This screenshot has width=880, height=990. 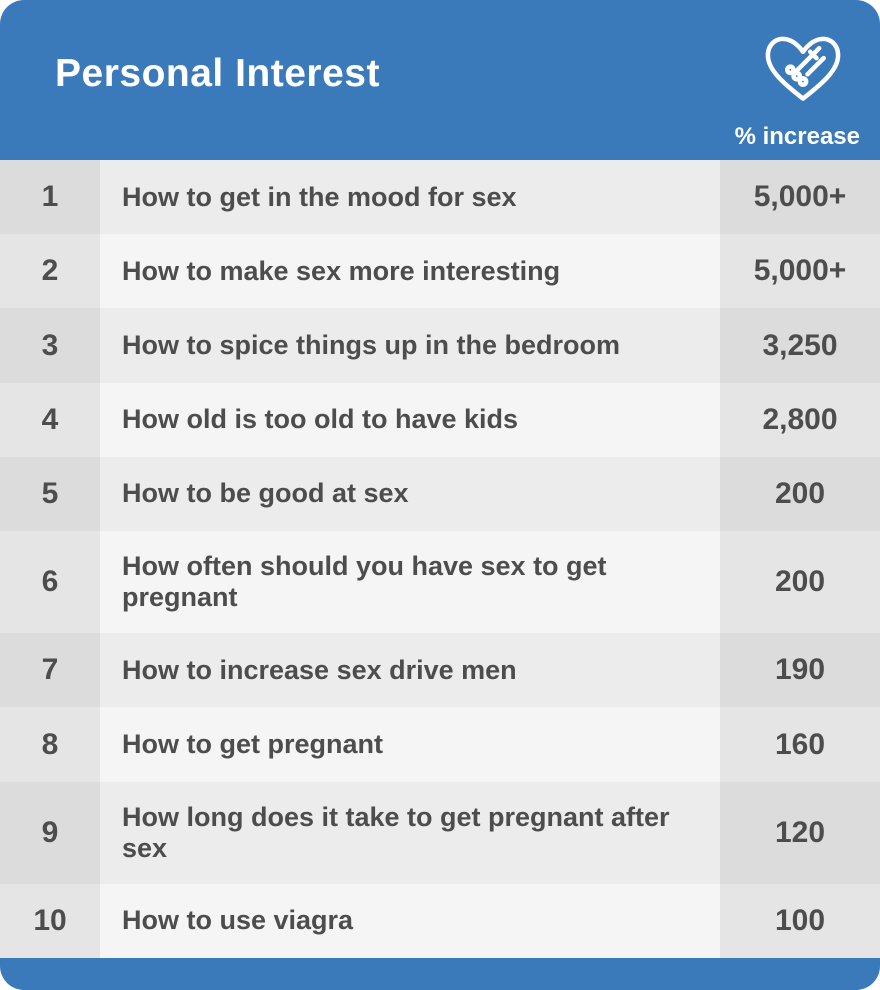 I want to click on query-label: How to increase sex drive men, so click(x=319, y=669).